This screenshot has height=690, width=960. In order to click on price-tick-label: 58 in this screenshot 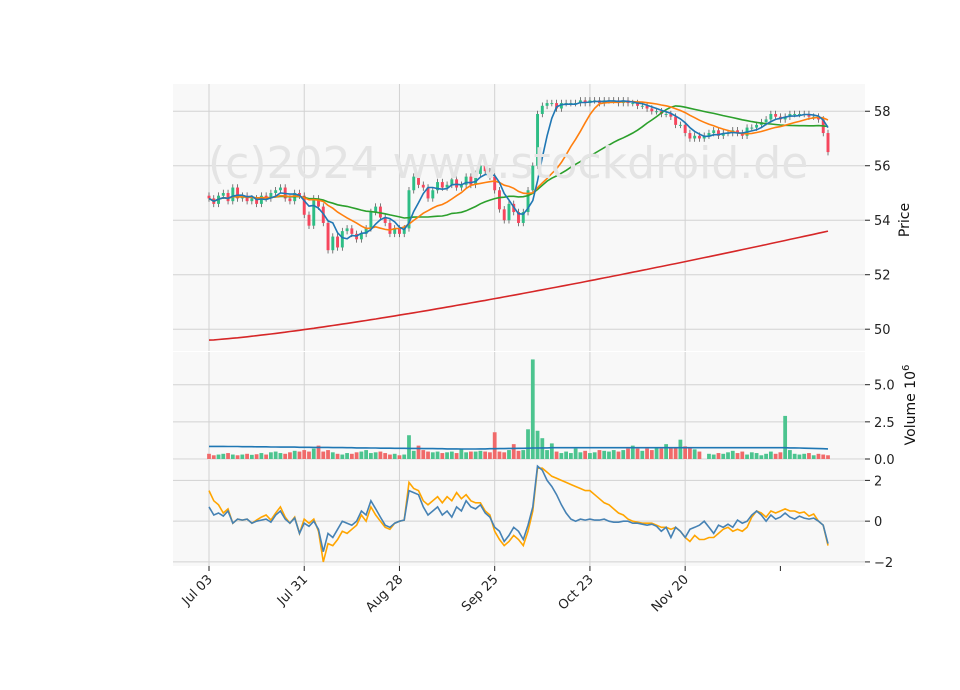, I will do `click(882, 112)`.